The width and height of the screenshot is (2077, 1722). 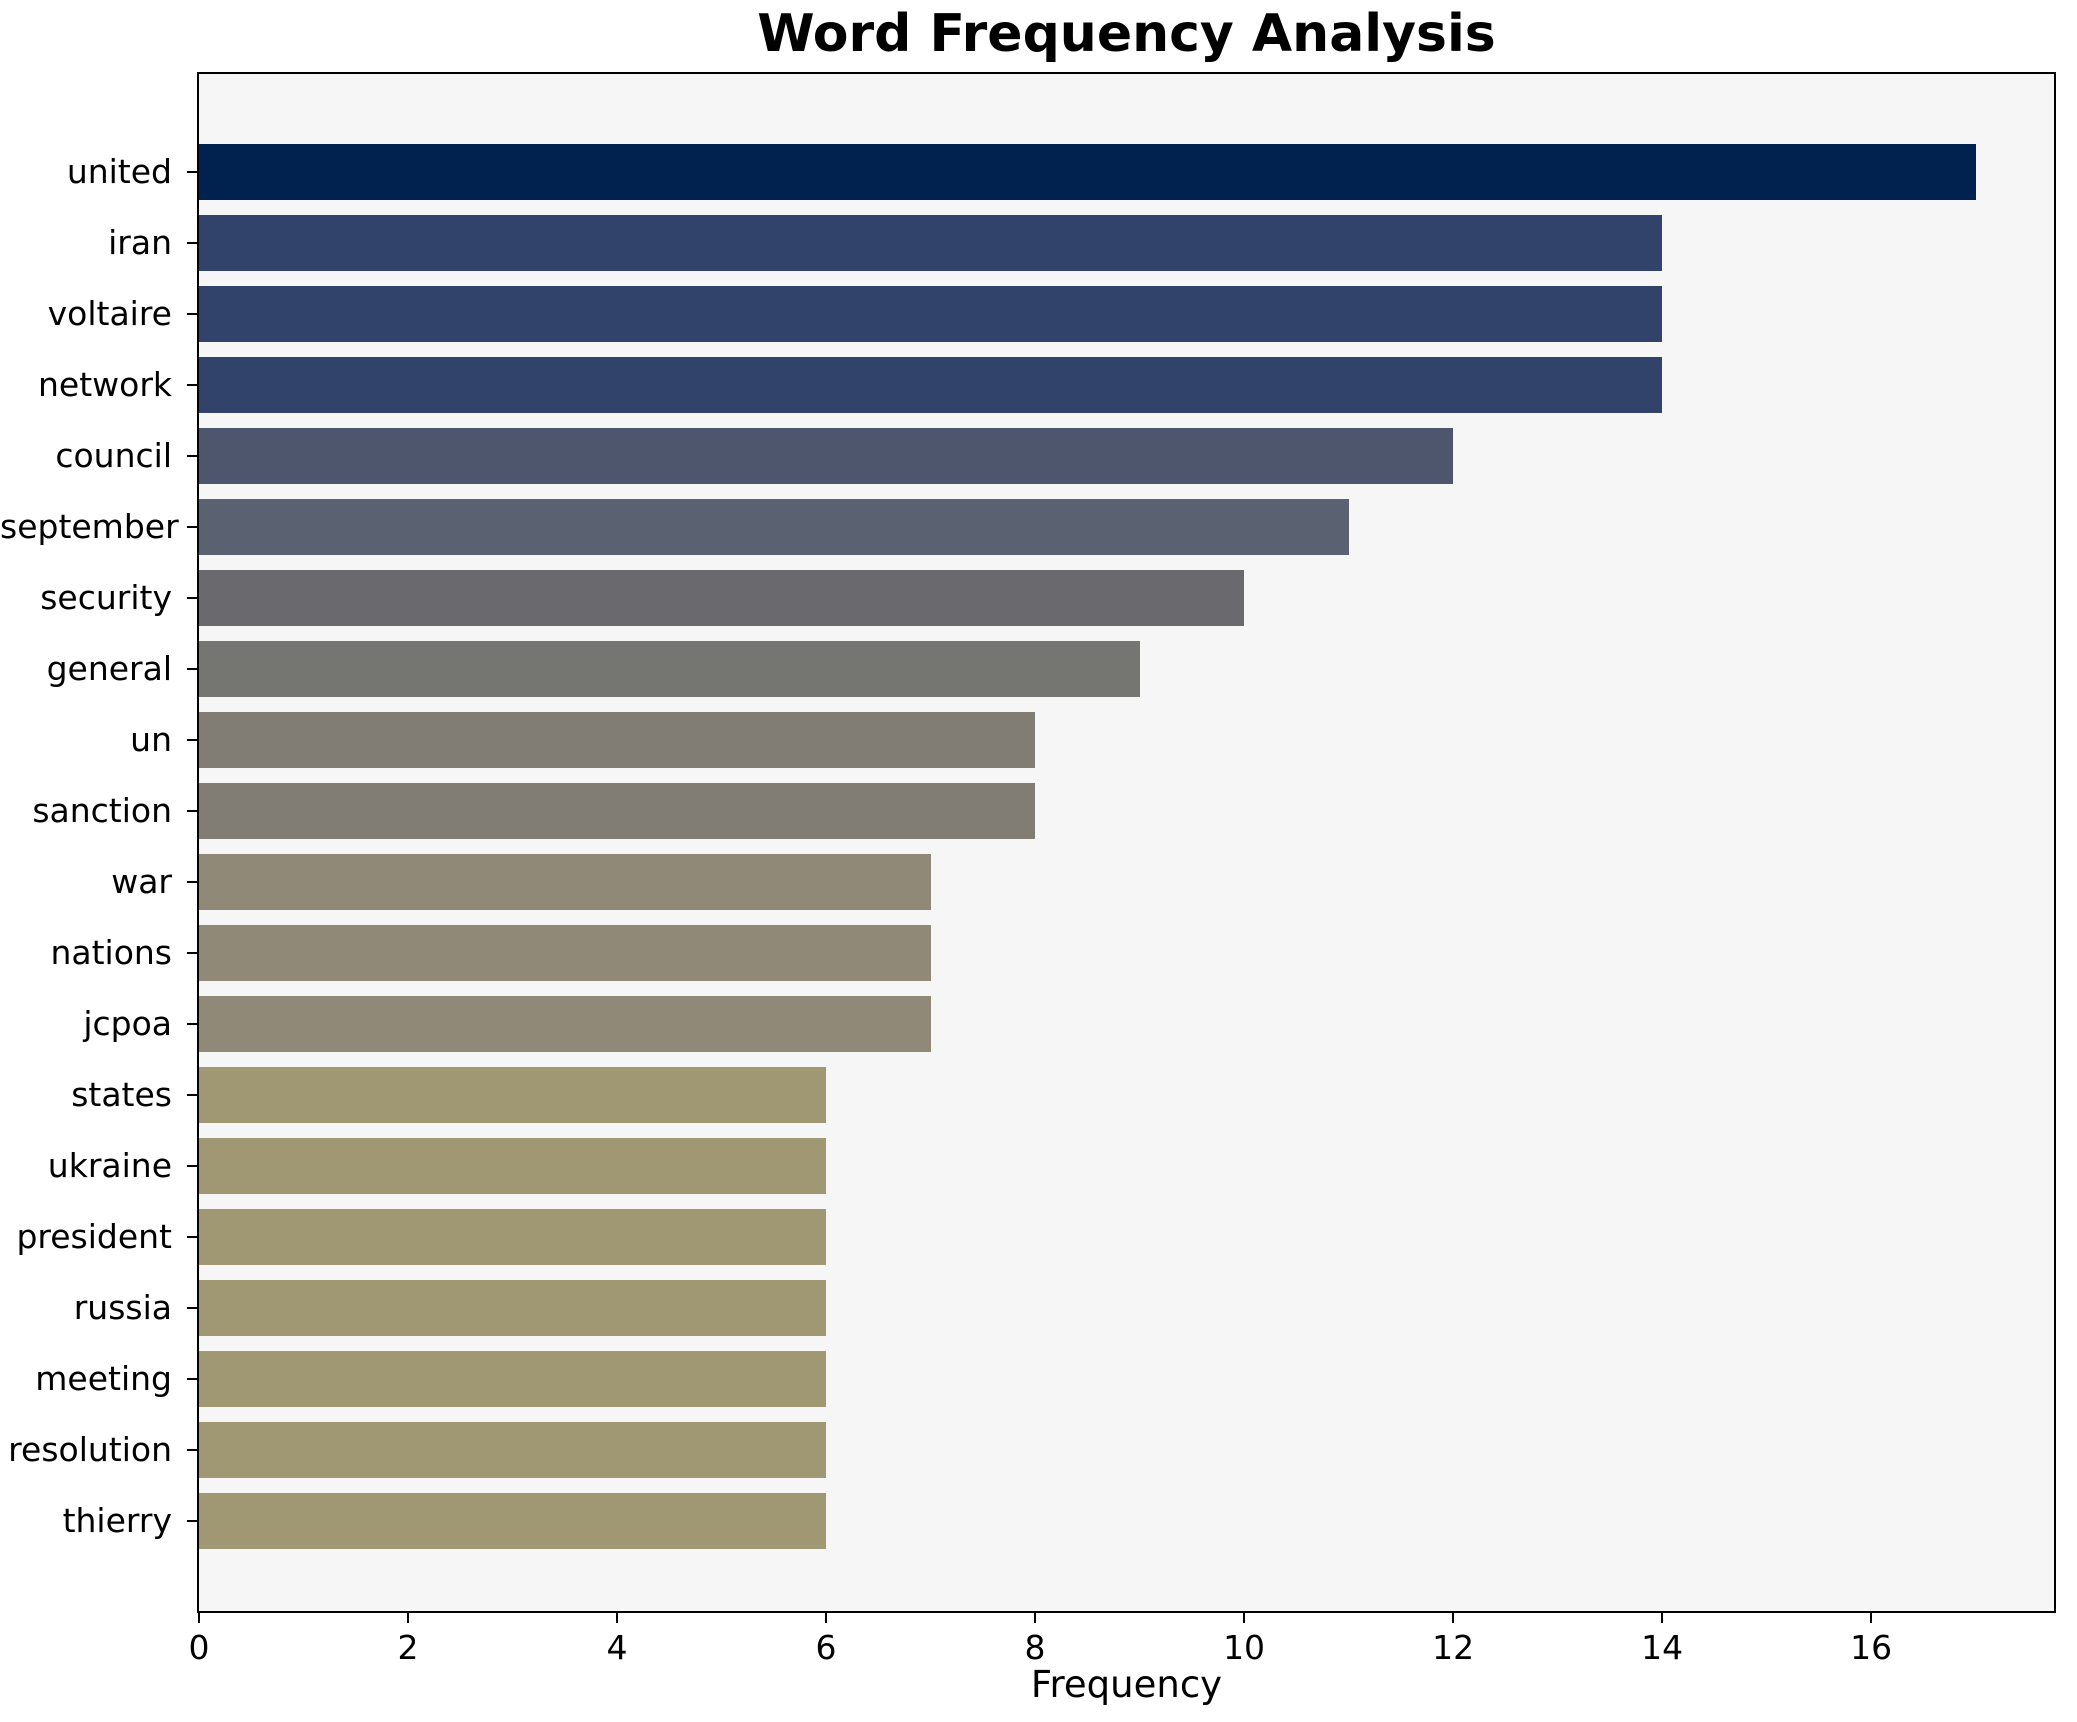 I want to click on y-axis-label: security, so click(x=106, y=597).